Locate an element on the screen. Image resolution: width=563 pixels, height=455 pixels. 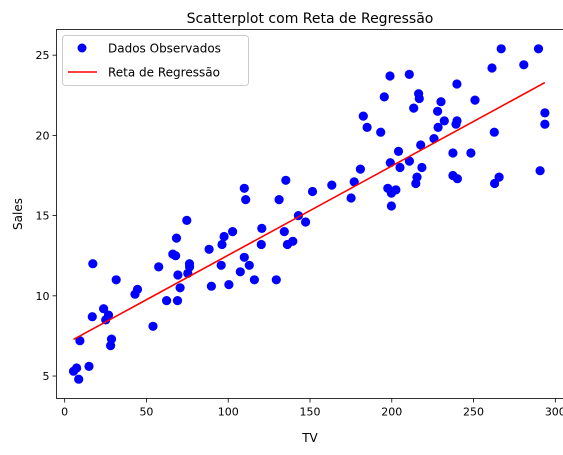
legend-label-observed: Dados Observados is located at coordinates (164, 49).